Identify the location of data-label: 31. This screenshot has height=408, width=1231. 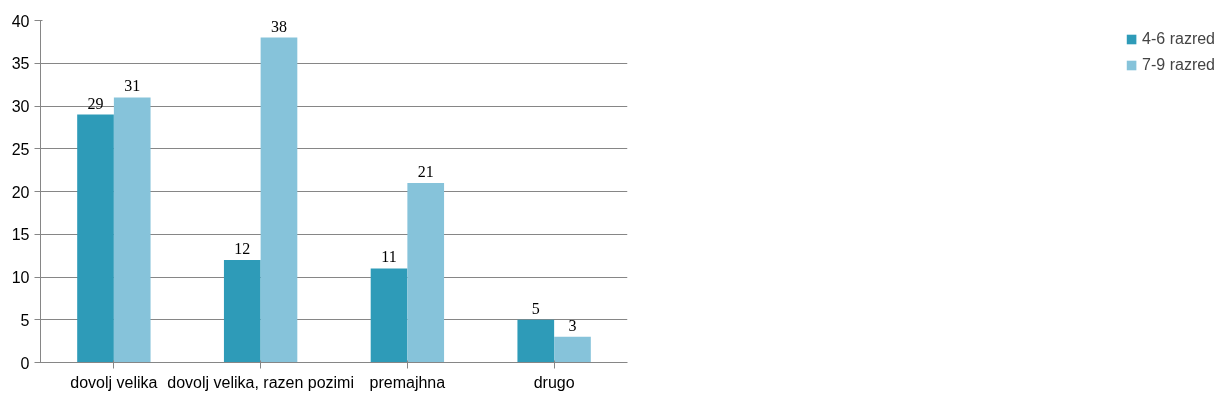
(132, 86).